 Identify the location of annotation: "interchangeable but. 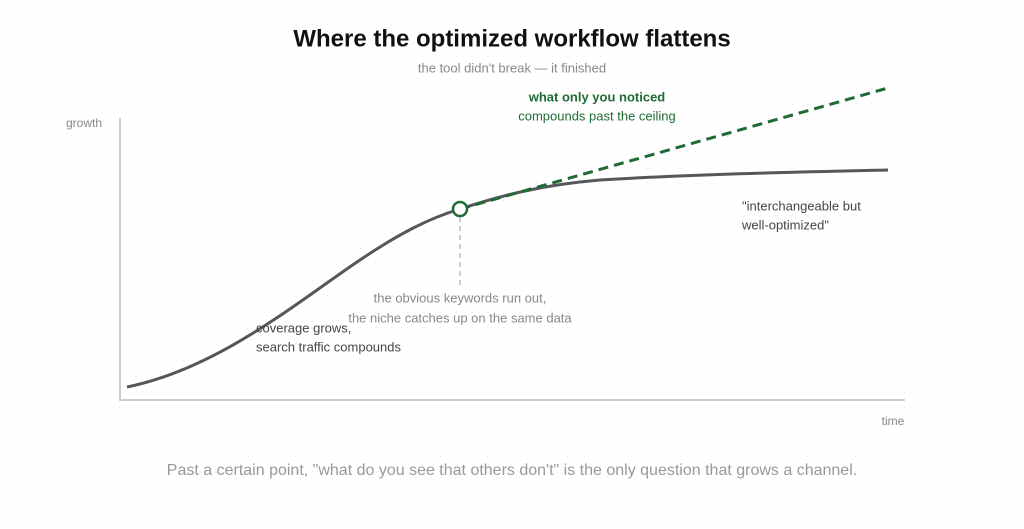
(801, 205).